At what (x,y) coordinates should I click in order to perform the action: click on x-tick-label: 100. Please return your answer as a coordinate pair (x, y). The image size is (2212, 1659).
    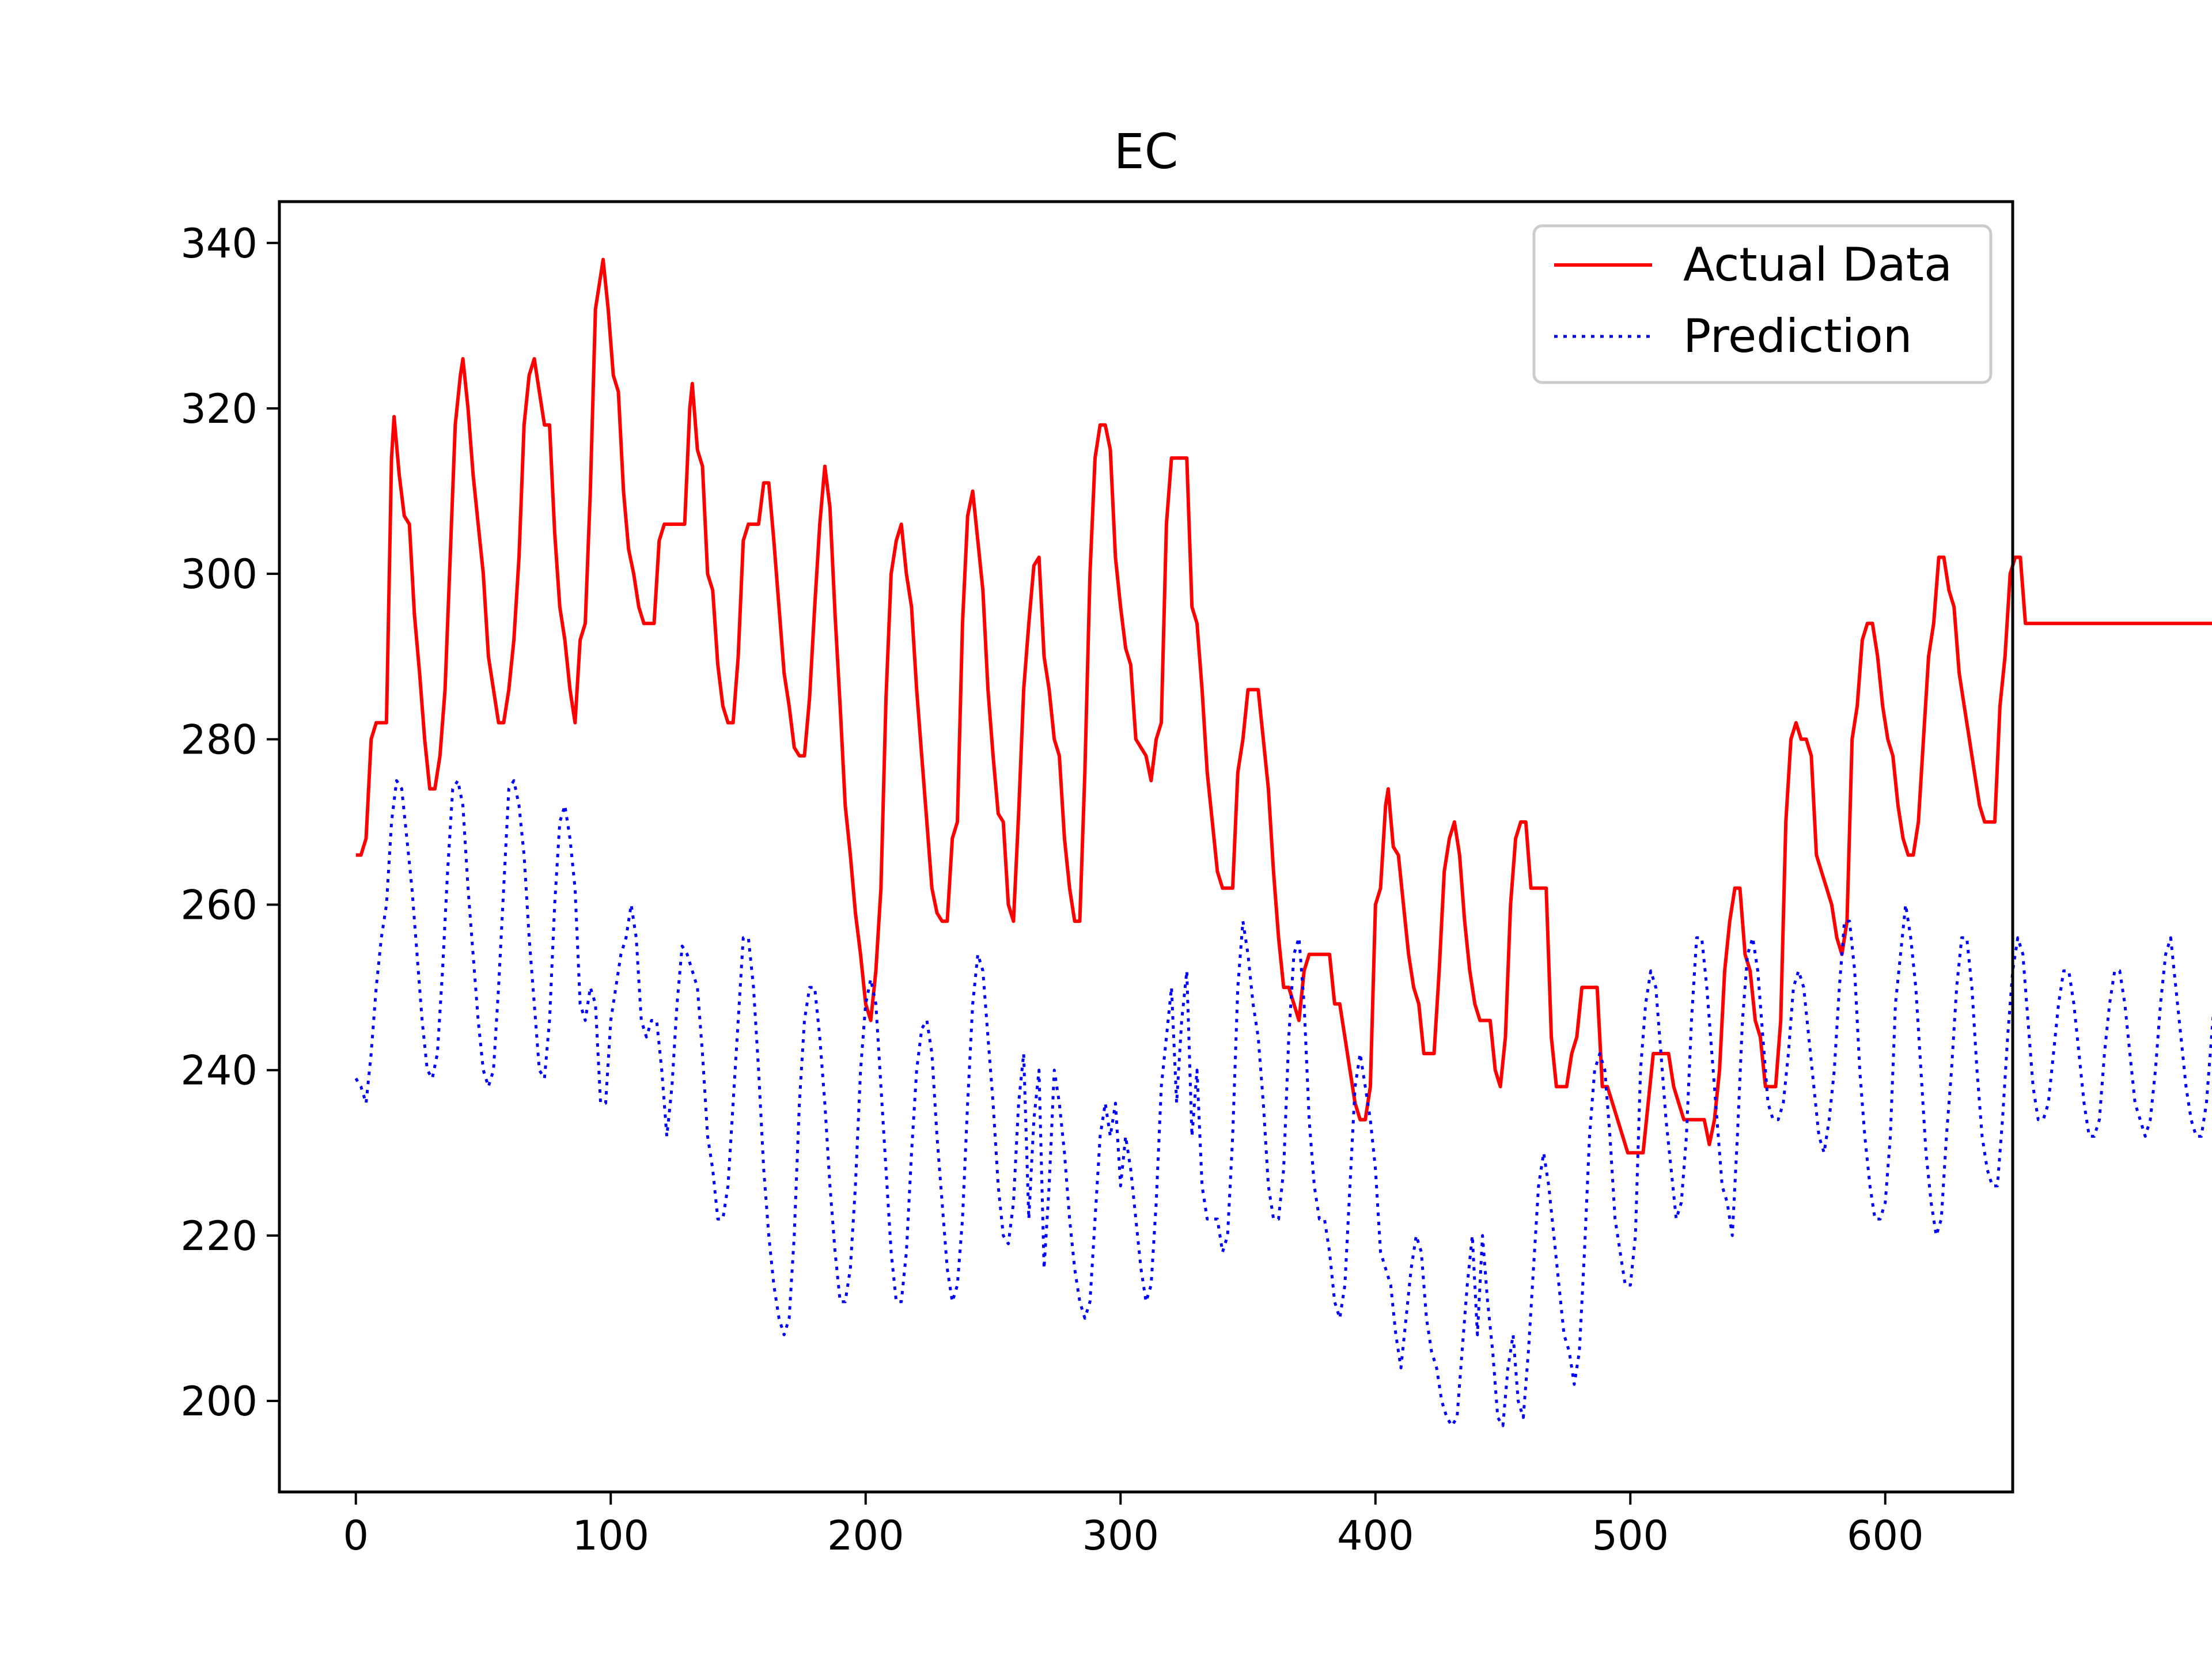
    Looking at the image, I should click on (610, 1535).